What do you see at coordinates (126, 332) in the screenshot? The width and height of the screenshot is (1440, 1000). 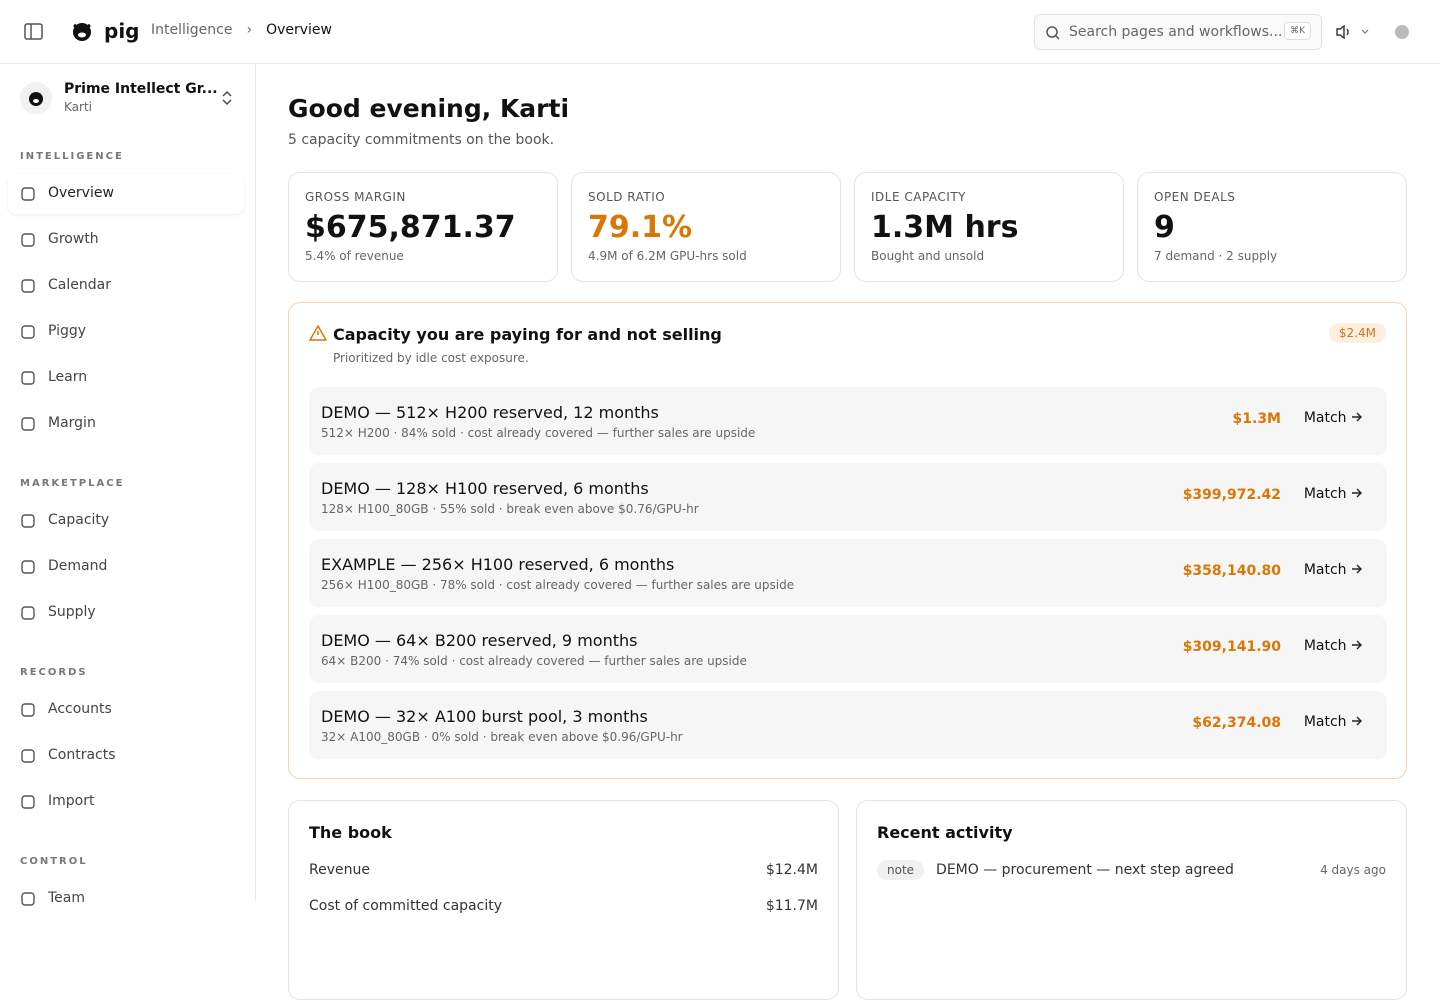 I see `nav-item: Piggy` at bounding box center [126, 332].